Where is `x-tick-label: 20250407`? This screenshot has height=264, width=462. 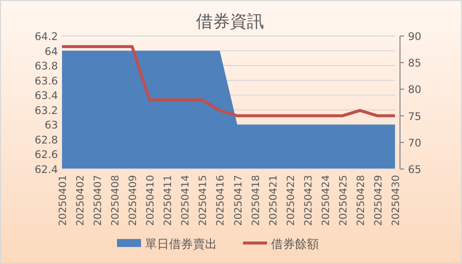 x-tick-label: 20250407 is located at coordinates (98, 200).